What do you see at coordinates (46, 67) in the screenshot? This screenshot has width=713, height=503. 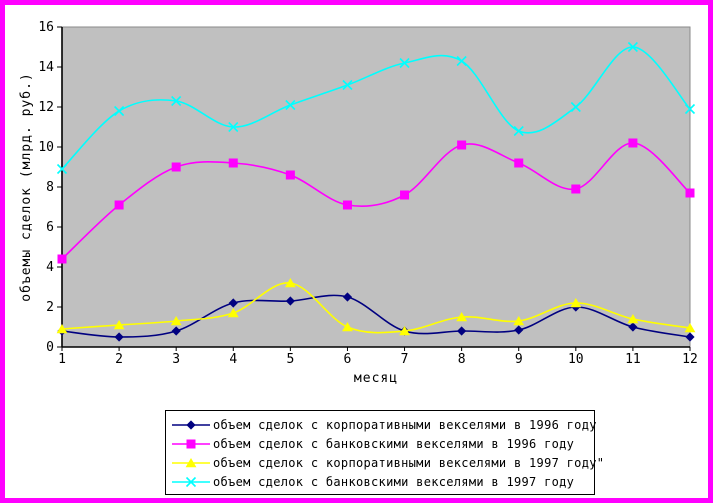 I see `y-tick-label: 14` at bounding box center [46, 67].